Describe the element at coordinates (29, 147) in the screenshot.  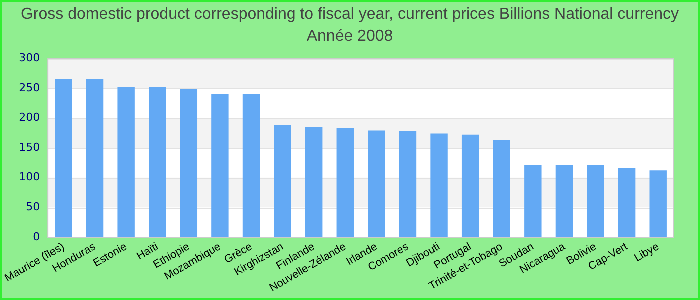
I see `y-tick-label: 150` at that location.